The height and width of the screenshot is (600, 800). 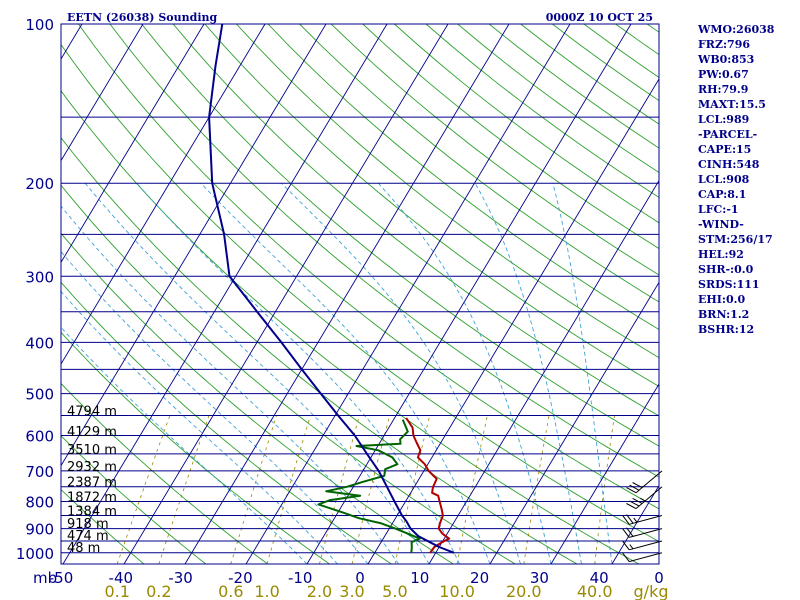 I want to click on height-label: 4794 m, so click(x=92, y=412).